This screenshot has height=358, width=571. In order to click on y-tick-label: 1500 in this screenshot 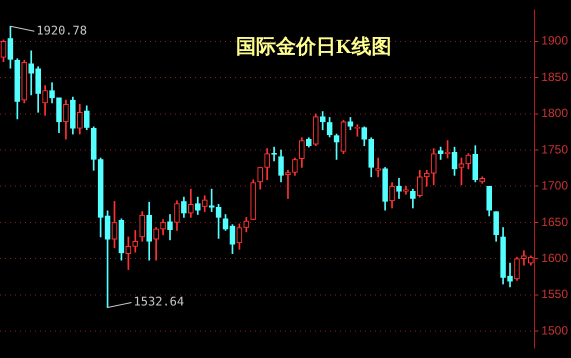, I will do `click(554, 330)`.